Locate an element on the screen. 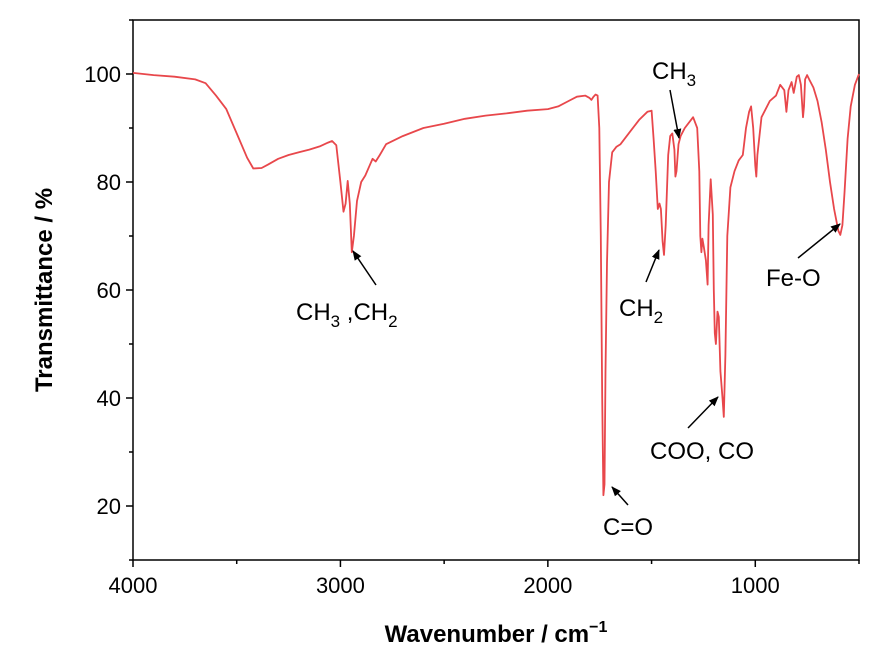 The width and height of the screenshot is (880, 655). arrow-ch3-ch2 is located at coordinates (364, 268).